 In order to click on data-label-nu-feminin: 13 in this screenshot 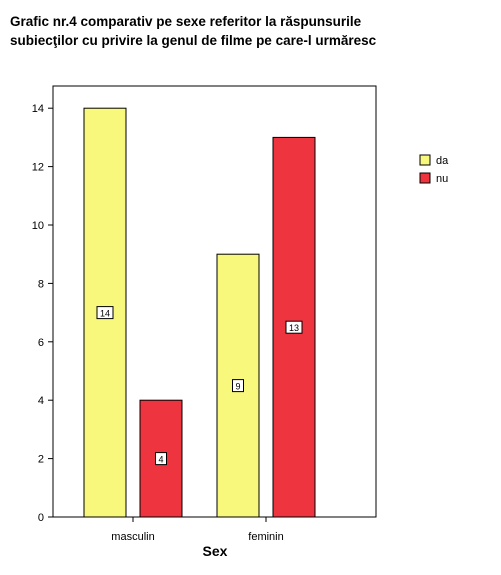, I will do `click(294, 327)`.